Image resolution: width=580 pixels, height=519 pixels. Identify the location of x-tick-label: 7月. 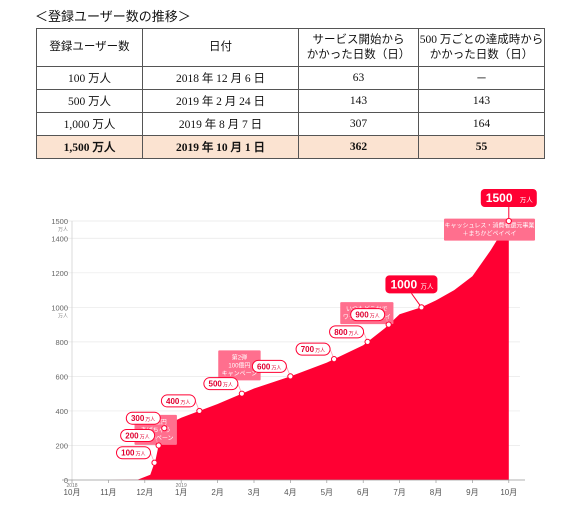
(399, 492).